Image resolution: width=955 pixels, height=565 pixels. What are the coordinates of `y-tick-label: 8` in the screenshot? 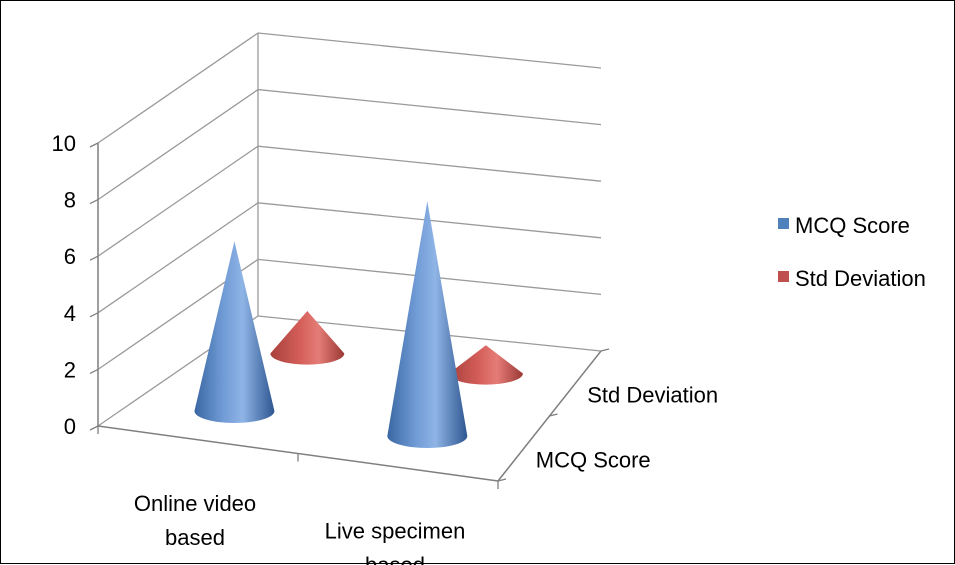 It's located at (70, 200).